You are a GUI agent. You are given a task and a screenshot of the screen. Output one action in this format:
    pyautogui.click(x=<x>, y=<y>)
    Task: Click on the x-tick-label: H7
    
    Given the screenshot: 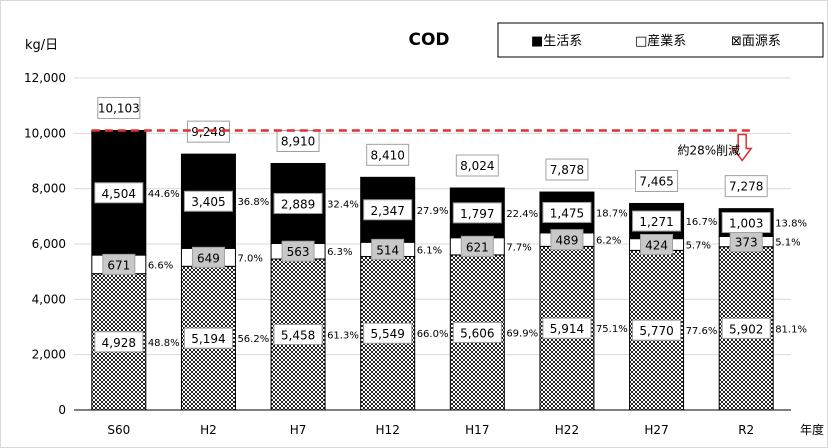 What is the action you would take?
    pyautogui.click(x=298, y=430)
    